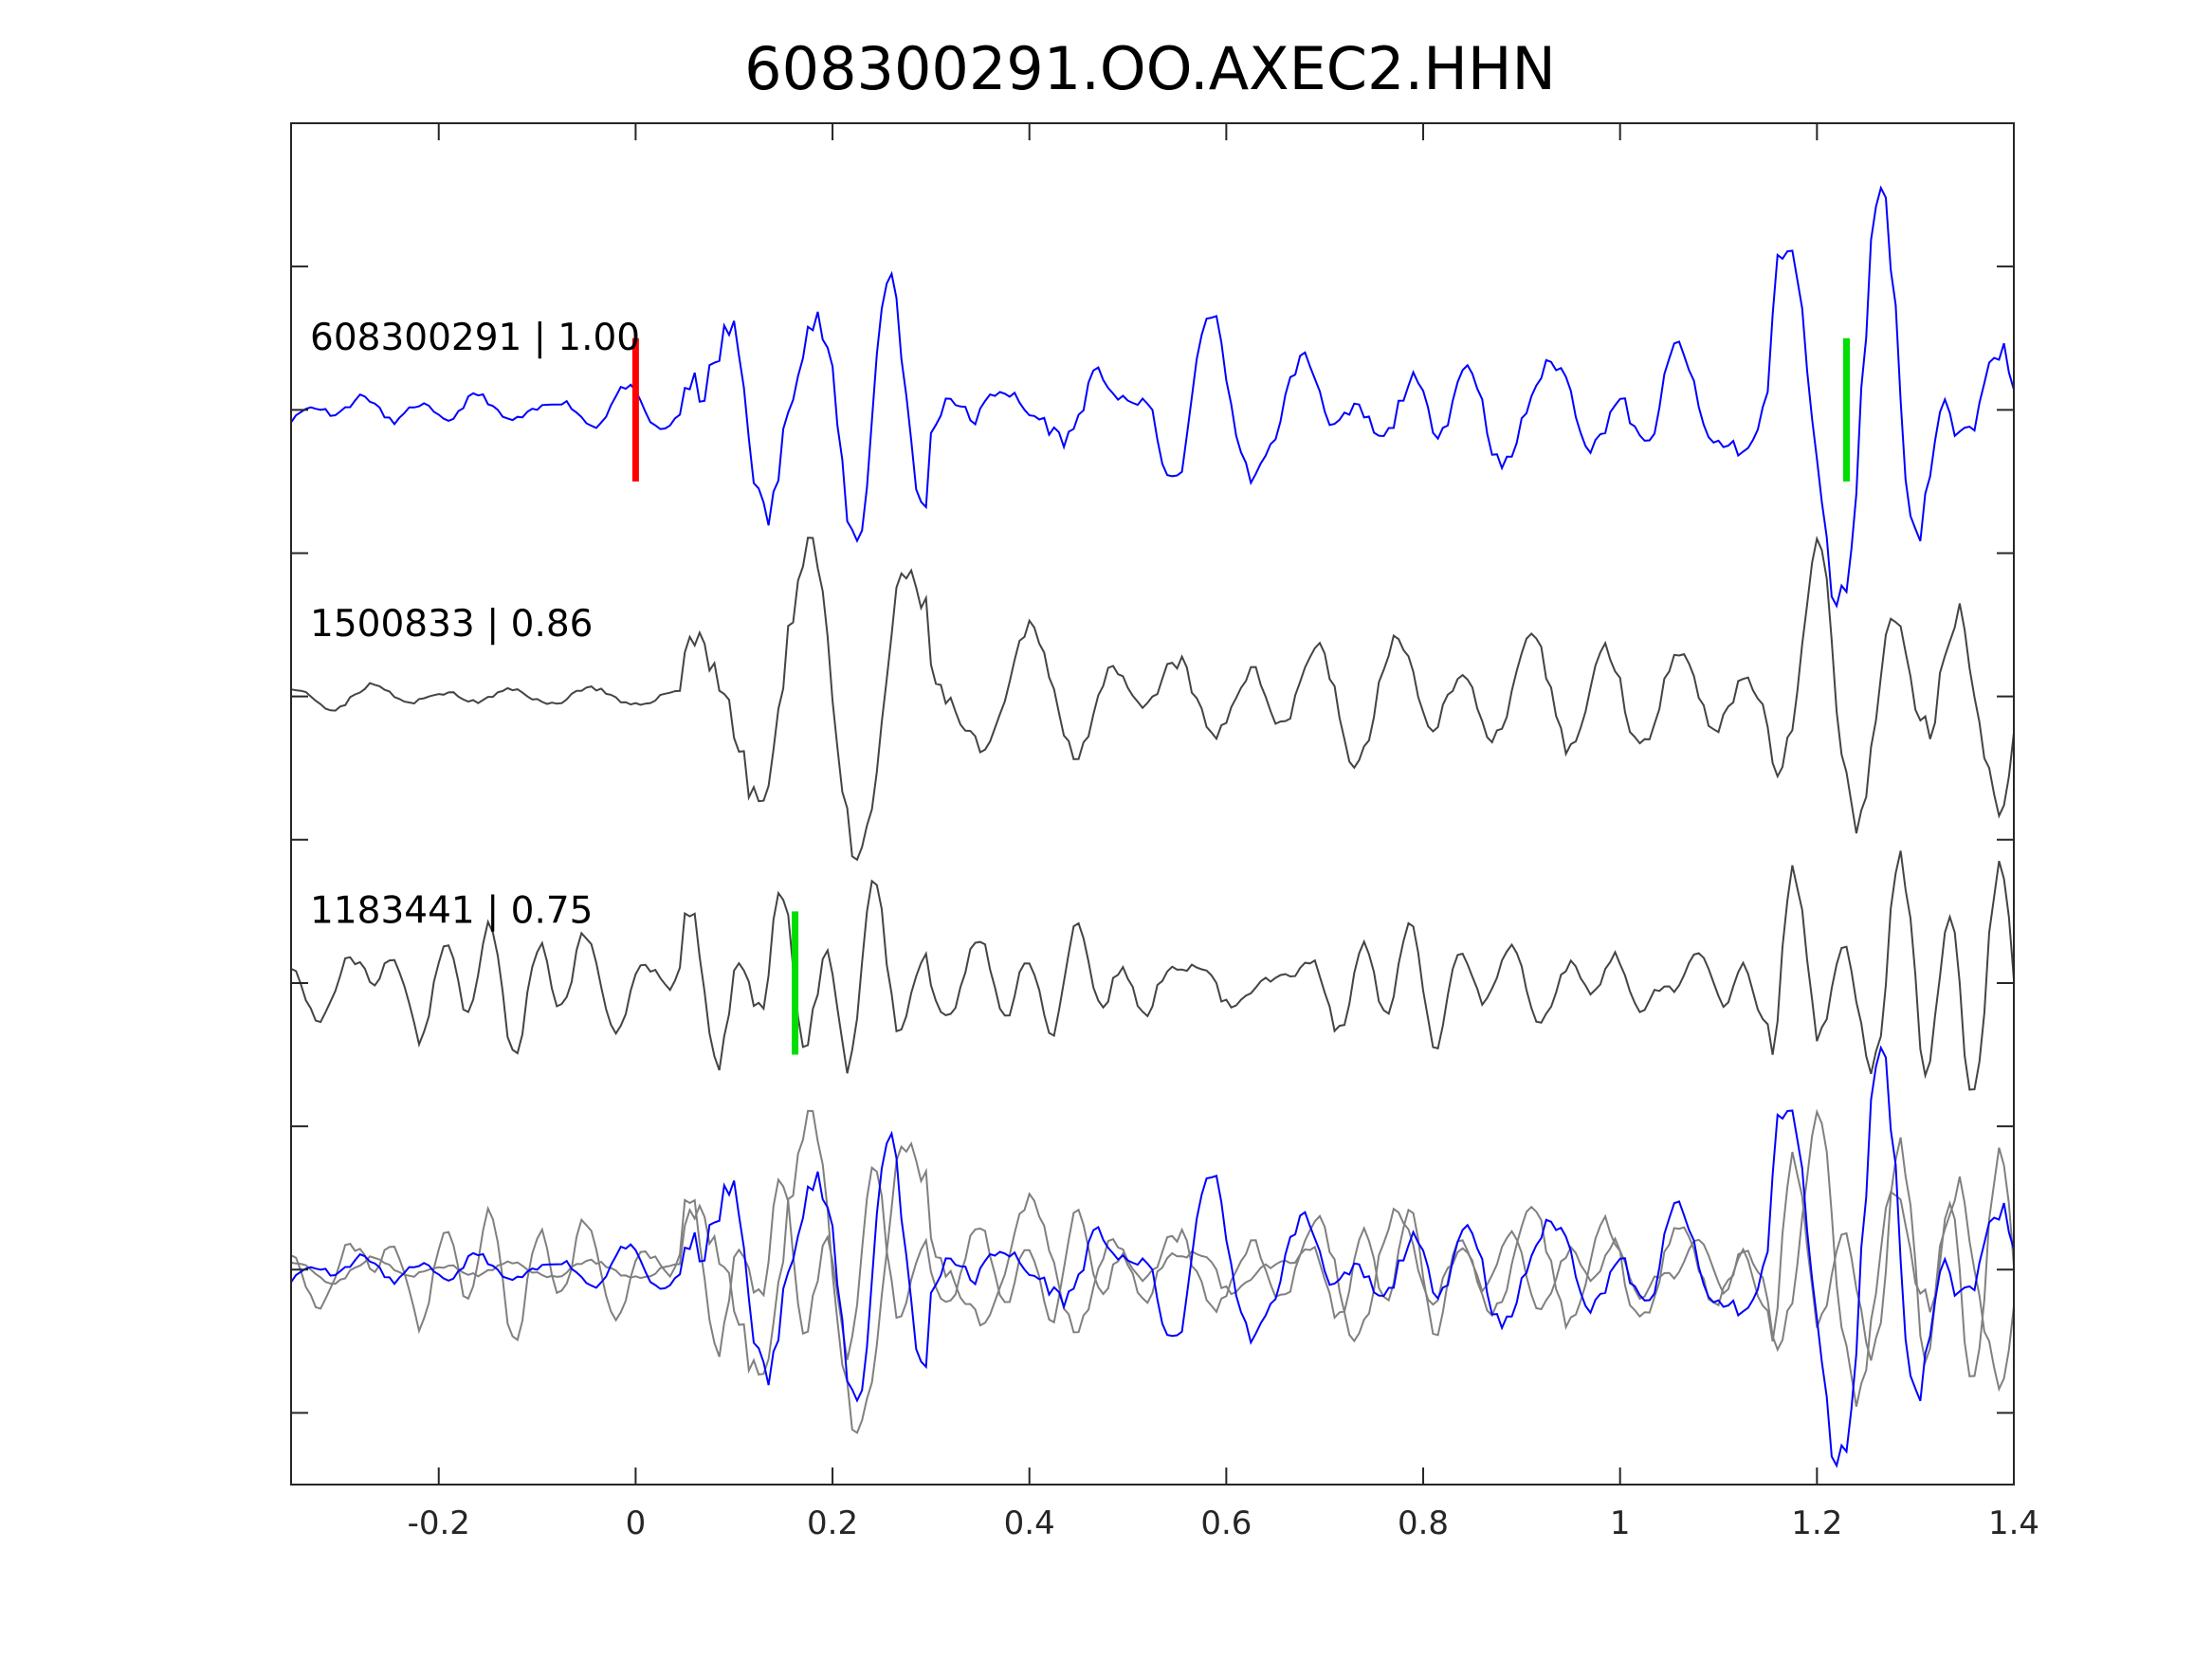 This screenshot has height=1659, width=2212. I want to click on x-tick-label: 0.4, so click(1029, 1523).